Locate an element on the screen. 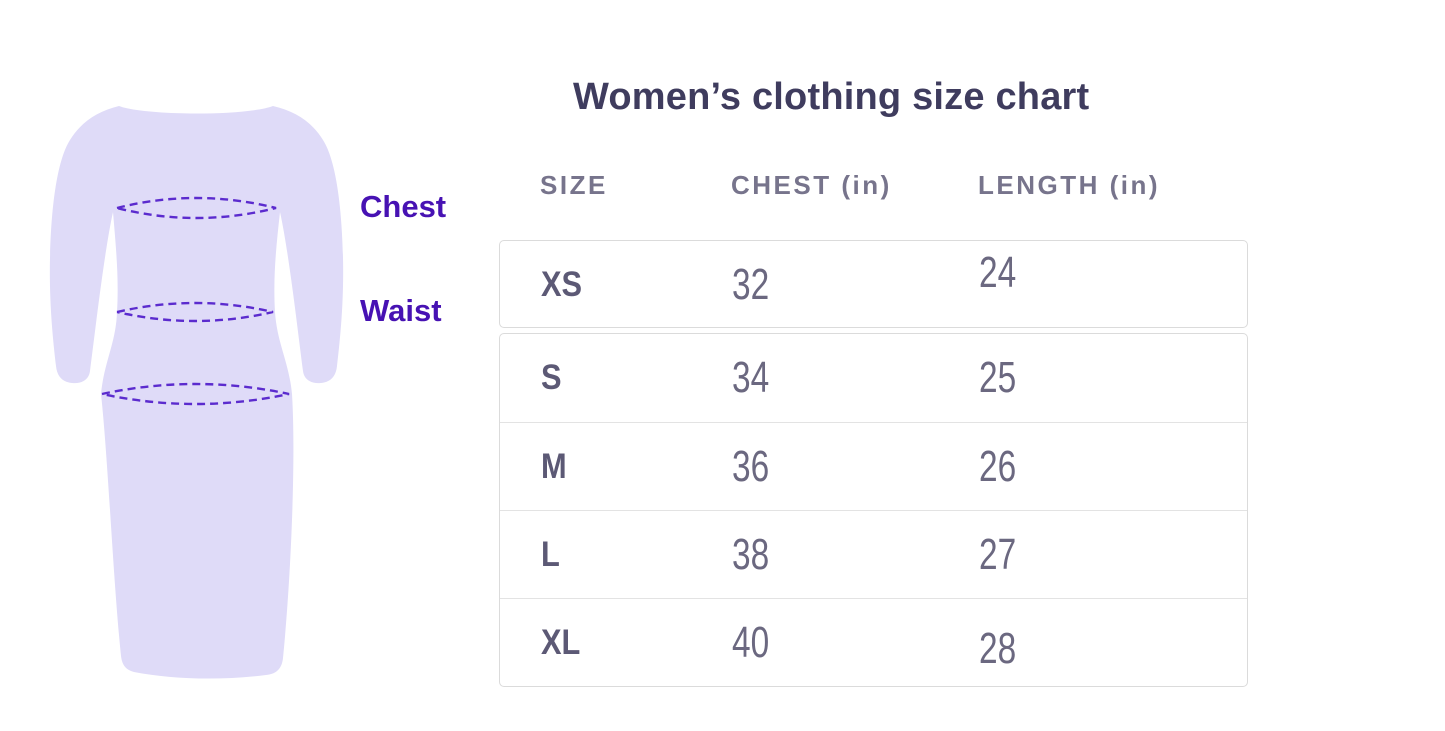 Image resolution: width=1445 pixels, height=731 pixels. column-header-length: LENGTH (in) is located at coordinates (1069, 185).